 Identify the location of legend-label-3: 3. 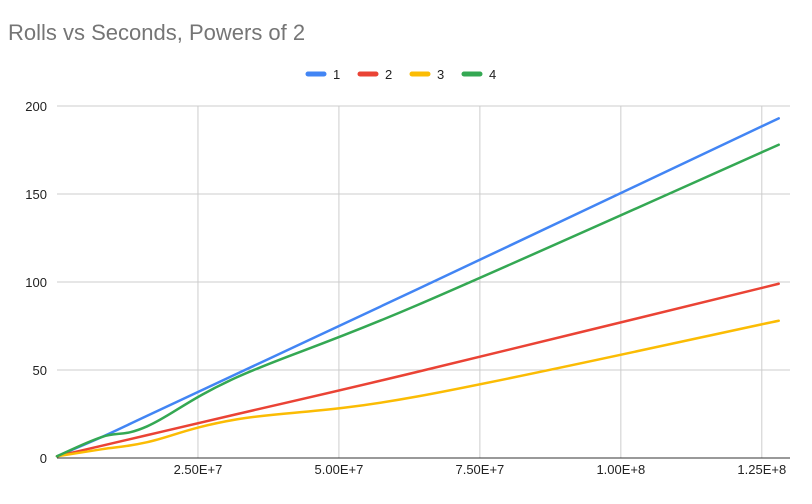
(440, 74).